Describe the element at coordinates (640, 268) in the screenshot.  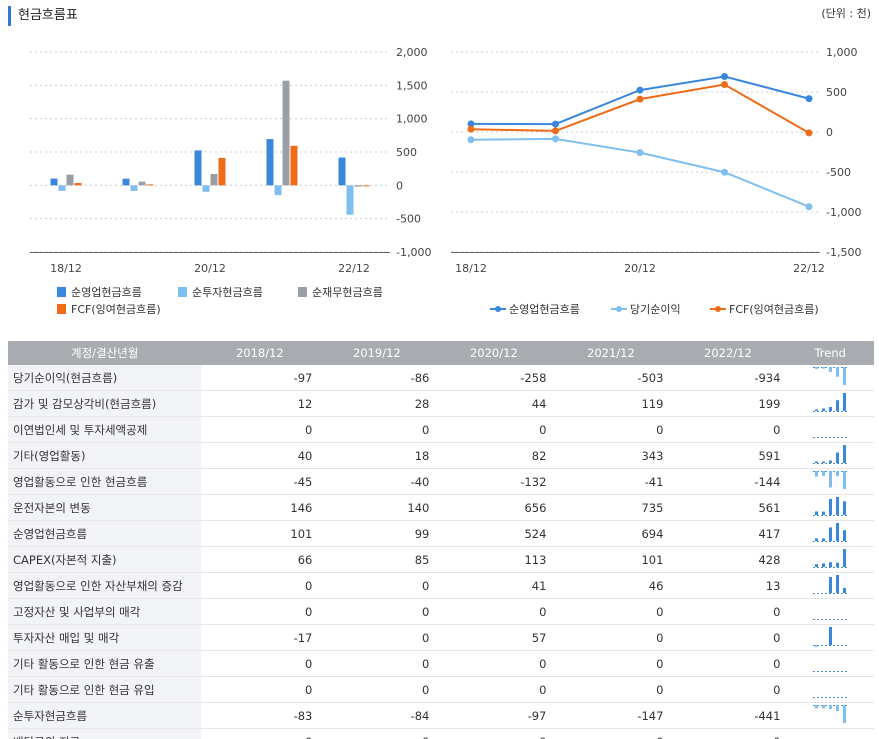
I see `x-tick-label: 20/12` at that location.